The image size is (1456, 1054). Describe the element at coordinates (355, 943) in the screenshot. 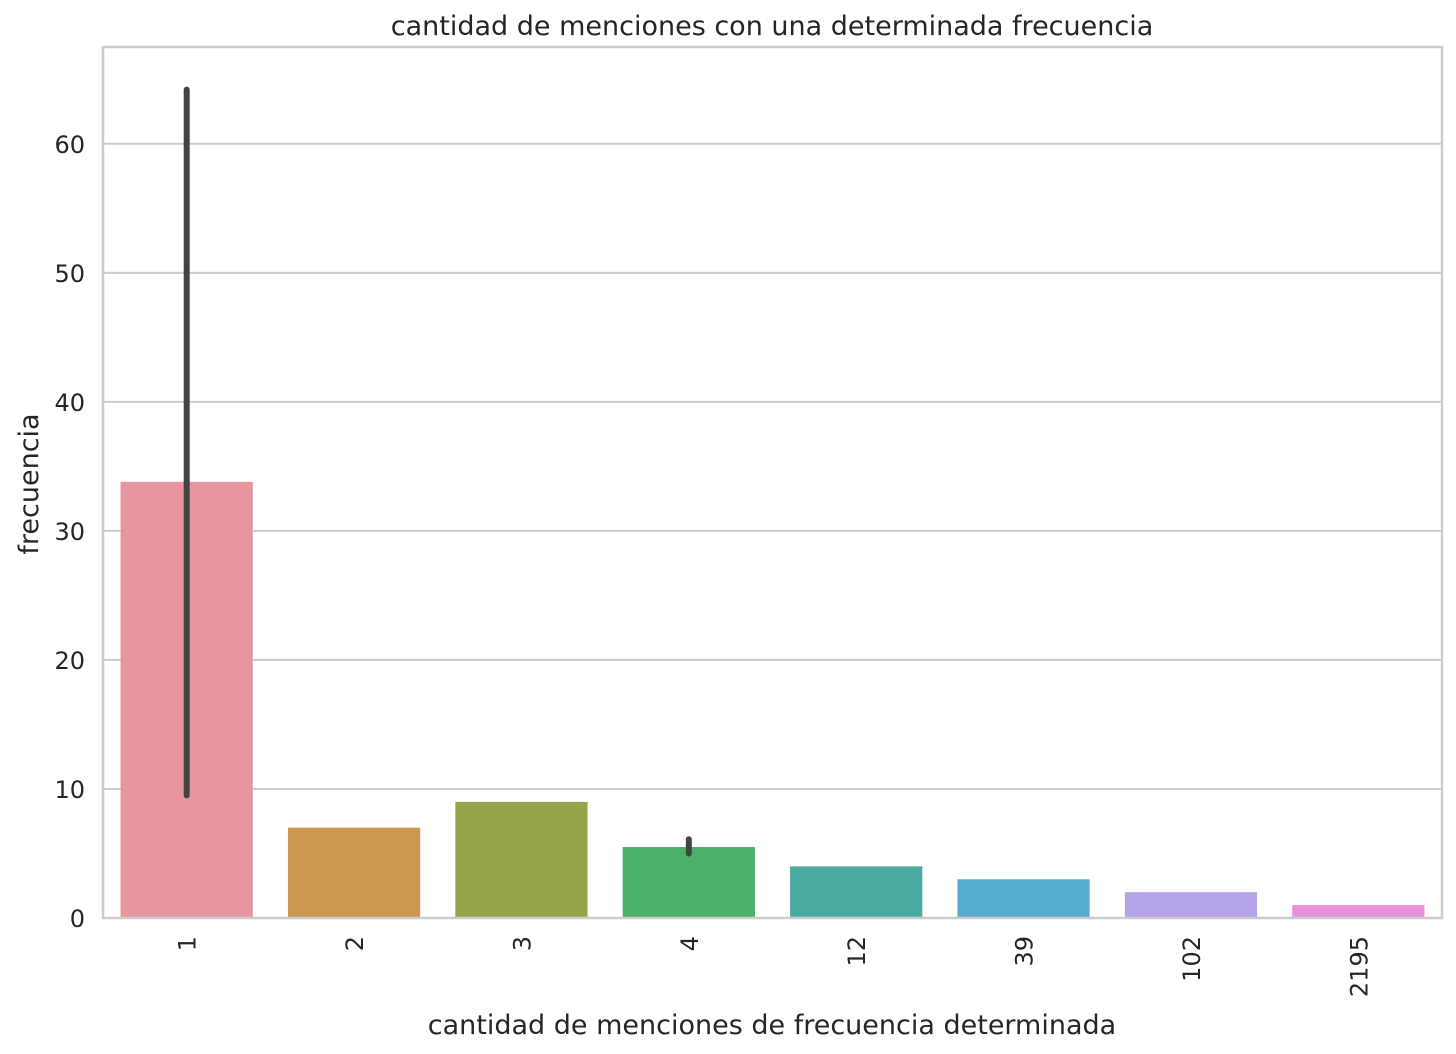

I see `x-tick-label: 2` at that location.